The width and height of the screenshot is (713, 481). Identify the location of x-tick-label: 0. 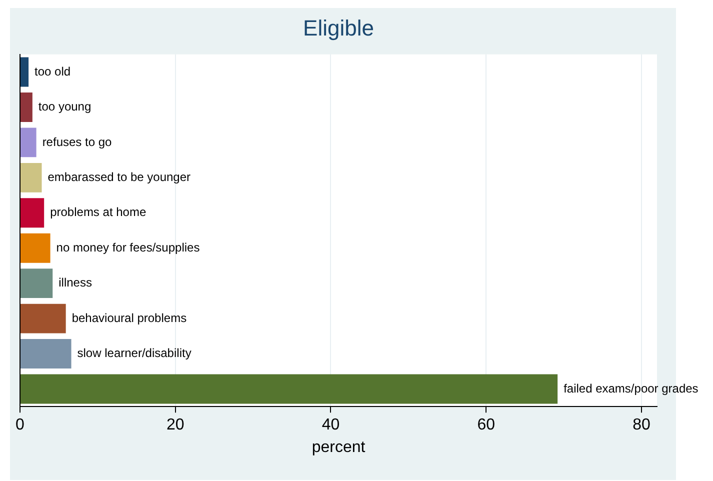
(20, 425).